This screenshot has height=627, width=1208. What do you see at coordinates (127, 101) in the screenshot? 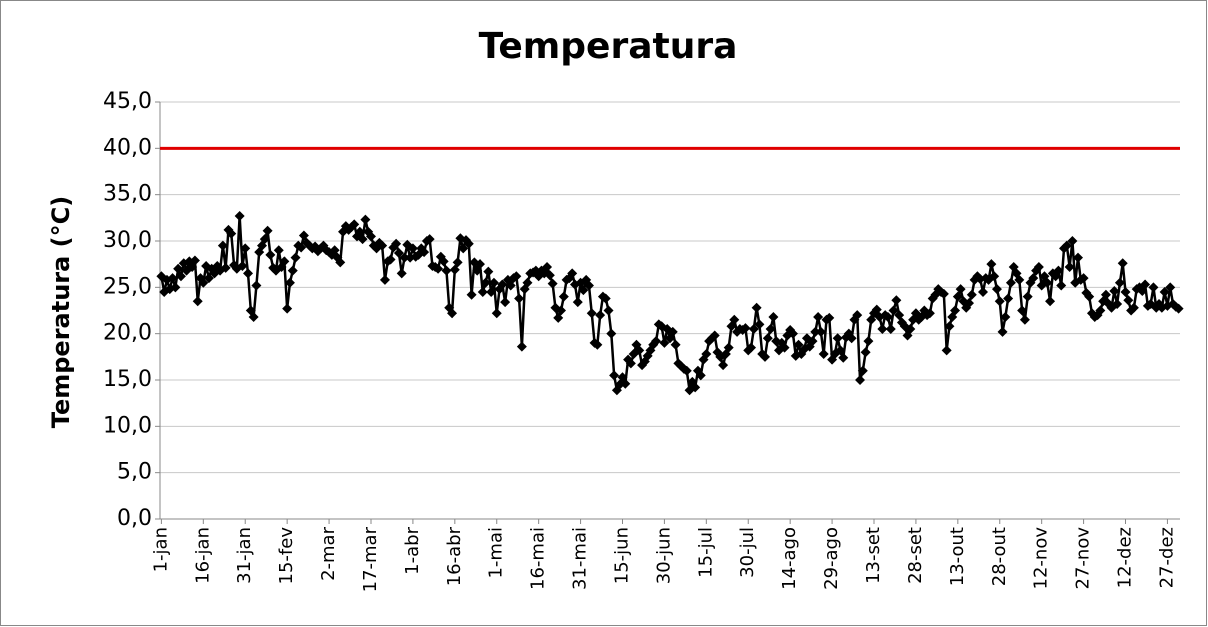
I see `y-tick-label: 45,0` at bounding box center [127, 101].